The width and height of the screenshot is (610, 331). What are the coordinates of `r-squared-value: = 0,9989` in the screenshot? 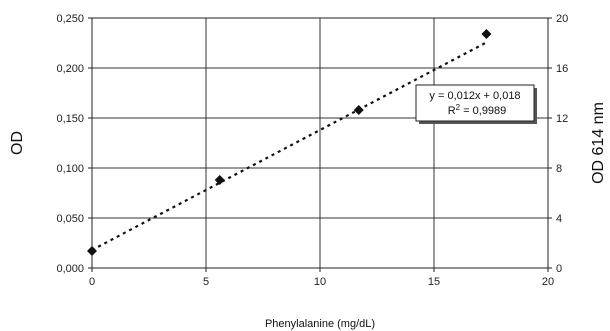 It's located at (483, 111).